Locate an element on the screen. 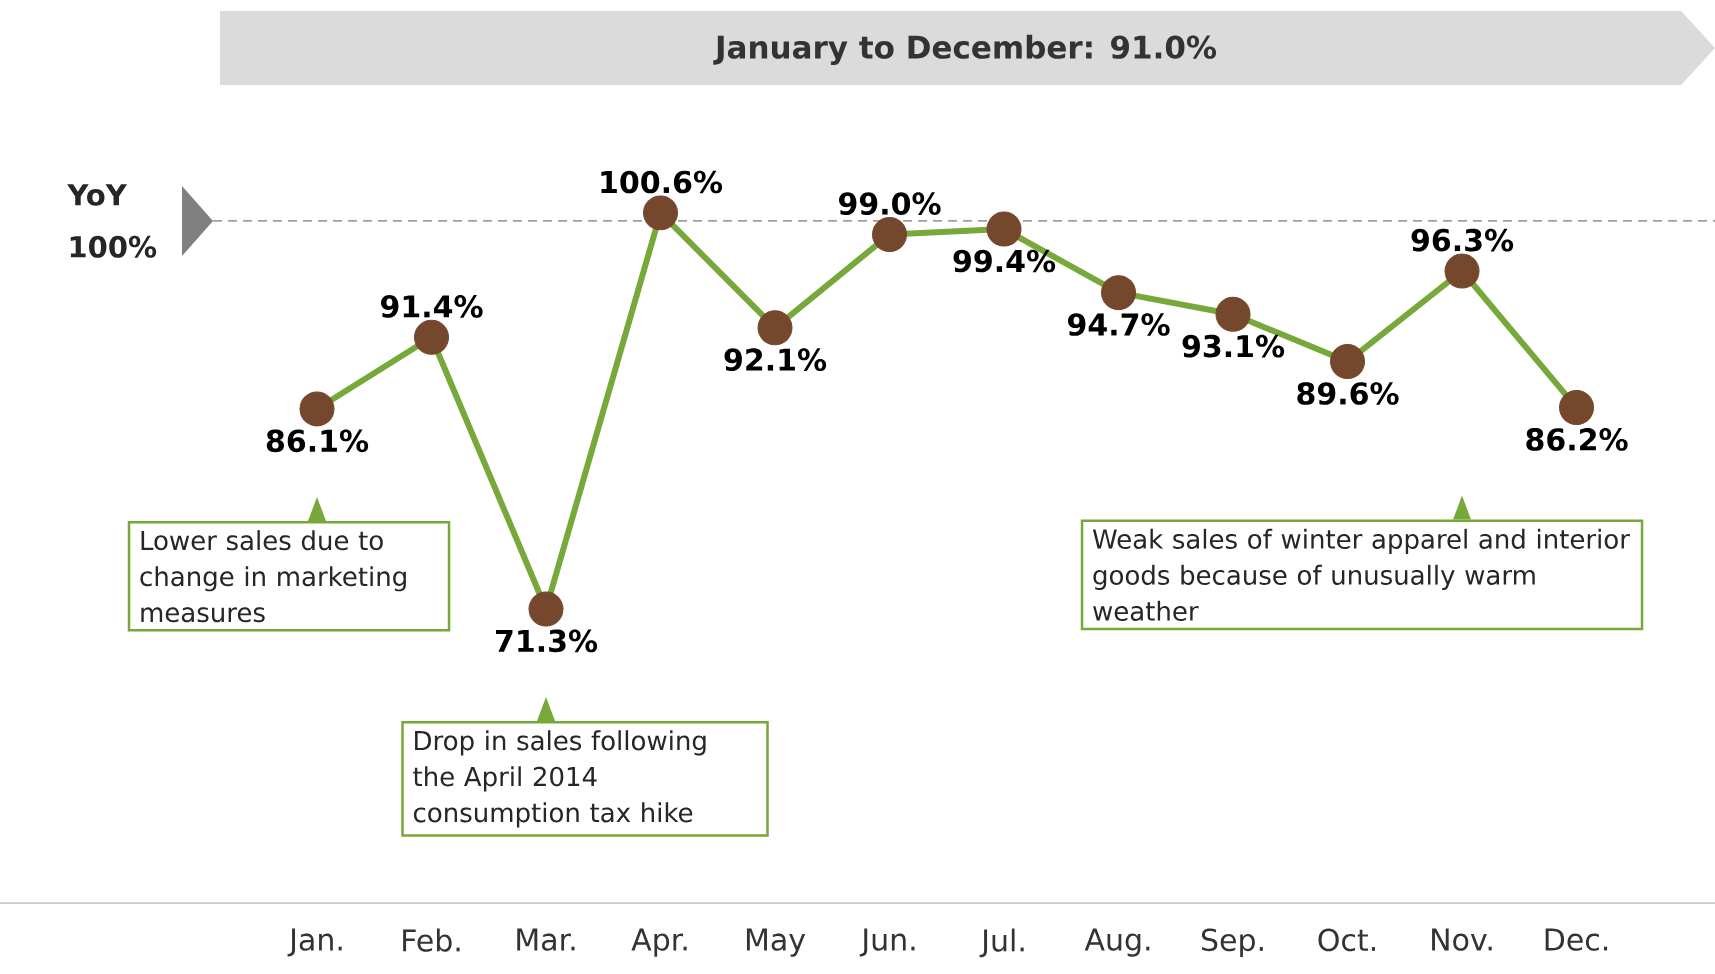 The width and height of the screenshot is (1715, 974). x-tick-label: Feb. is located at coordinates (431, 940).